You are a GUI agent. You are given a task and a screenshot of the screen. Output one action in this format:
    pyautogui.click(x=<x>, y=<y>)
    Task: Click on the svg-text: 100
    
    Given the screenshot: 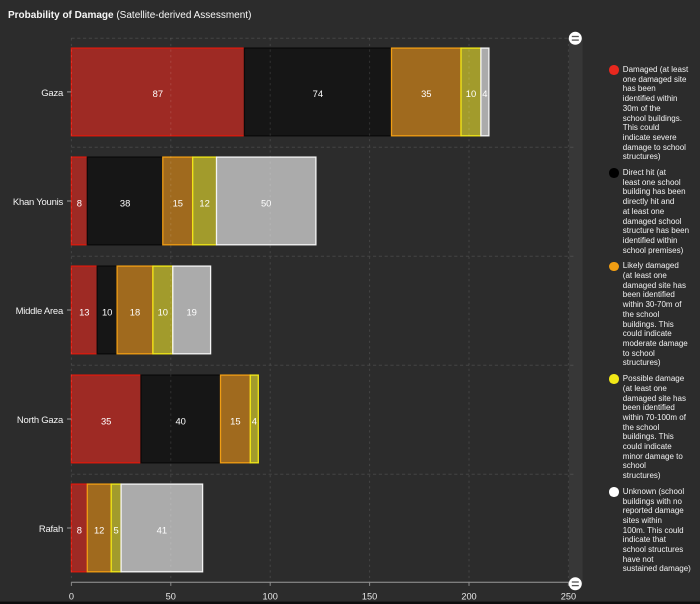 What is the action you would take?
    pyautogui.click(x=270, y=596)
    